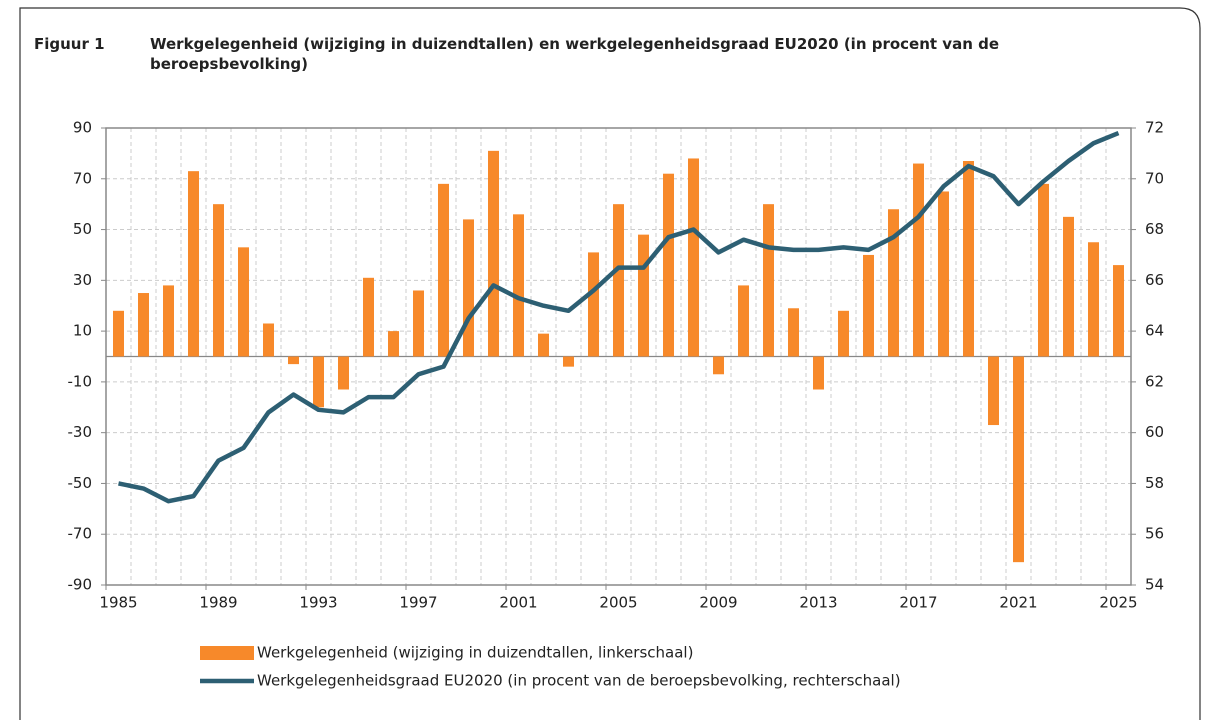 This screenshot has height=720, width=1208. What do you see at coordinates (518, 603) in the screenshot?
I see `x-tick-label: 2001` at bounding box center [518, 603].